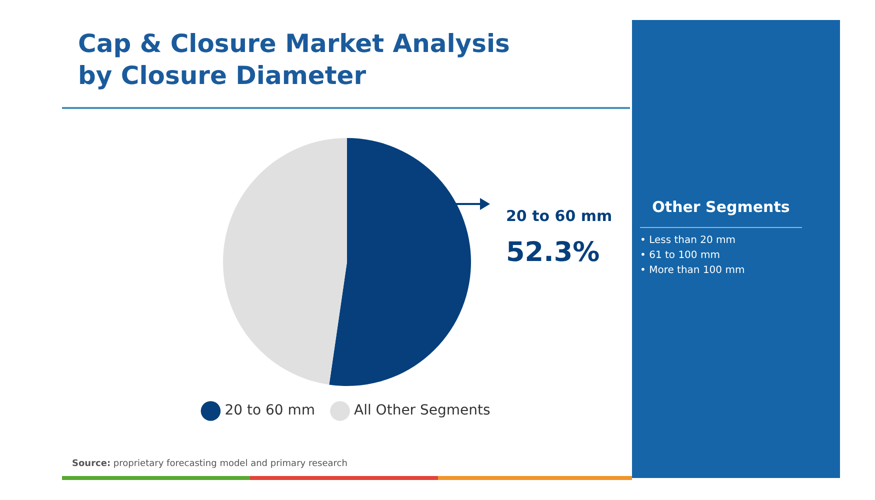 This screenshot has height=500, width=875. I want to click on legend-label: 20 to 60 mm, so click(270, 410).